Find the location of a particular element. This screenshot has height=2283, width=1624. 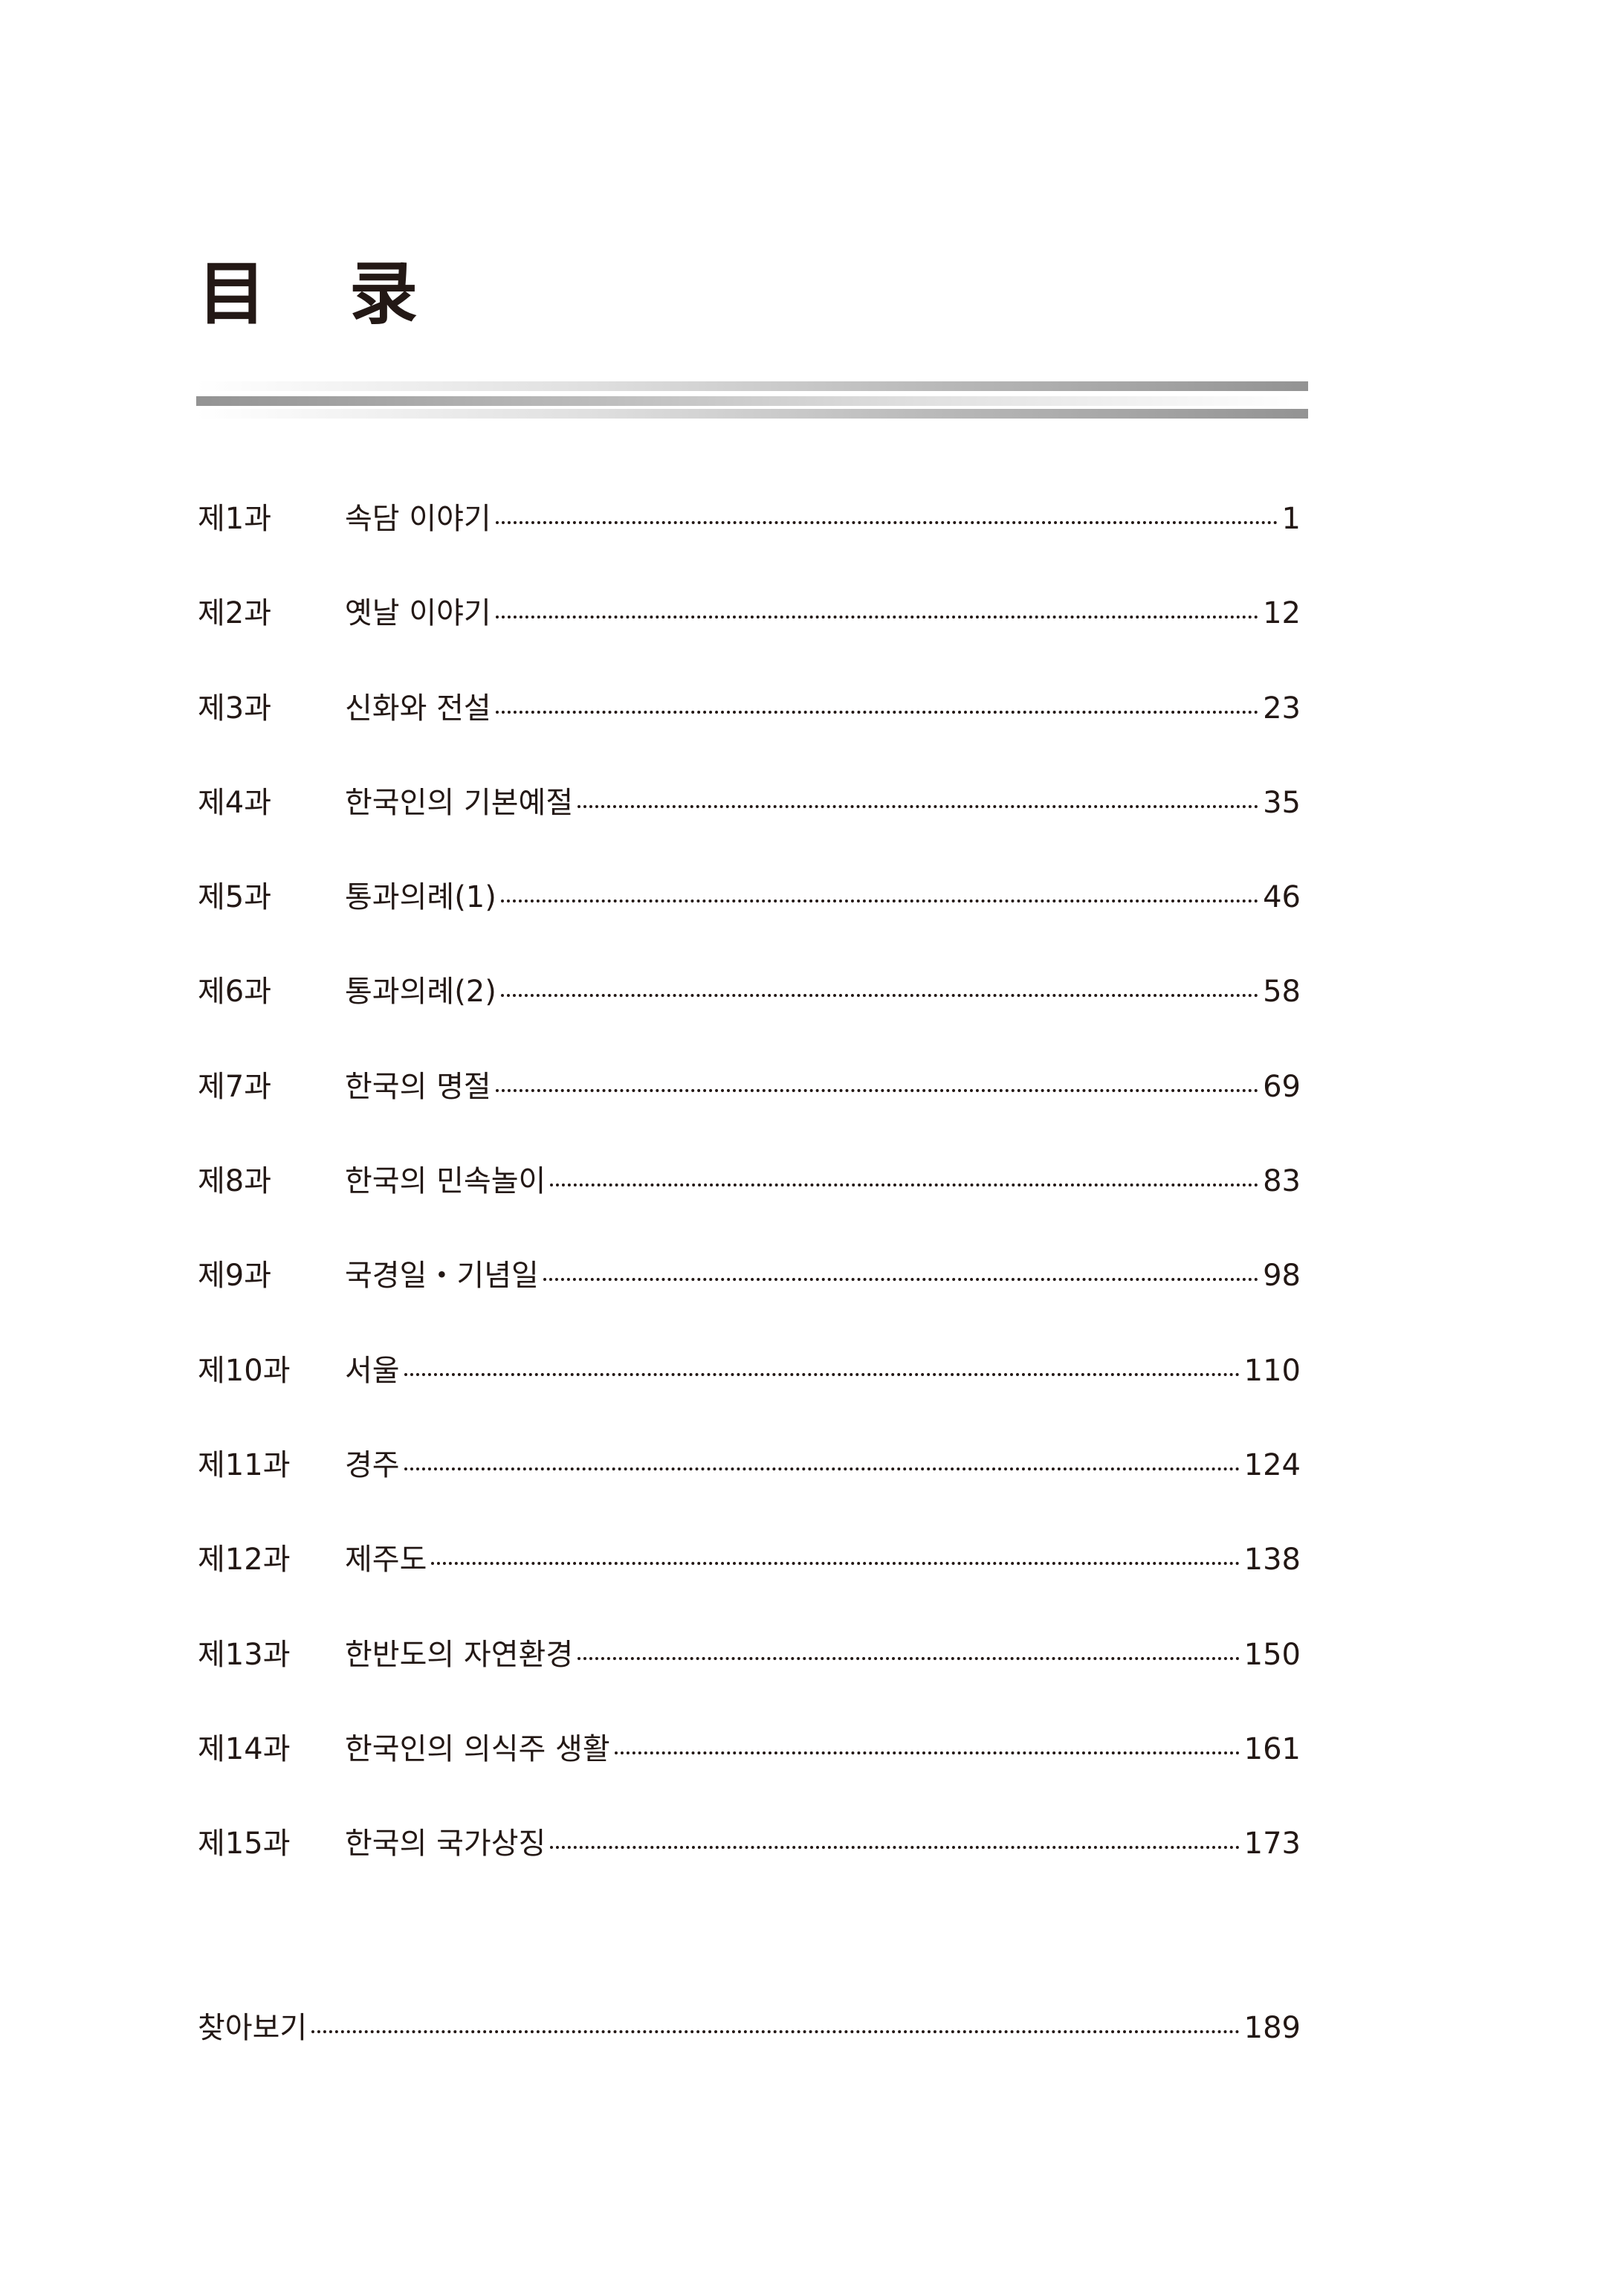

page-number: 110 is located at coordinates (1272, 1370).